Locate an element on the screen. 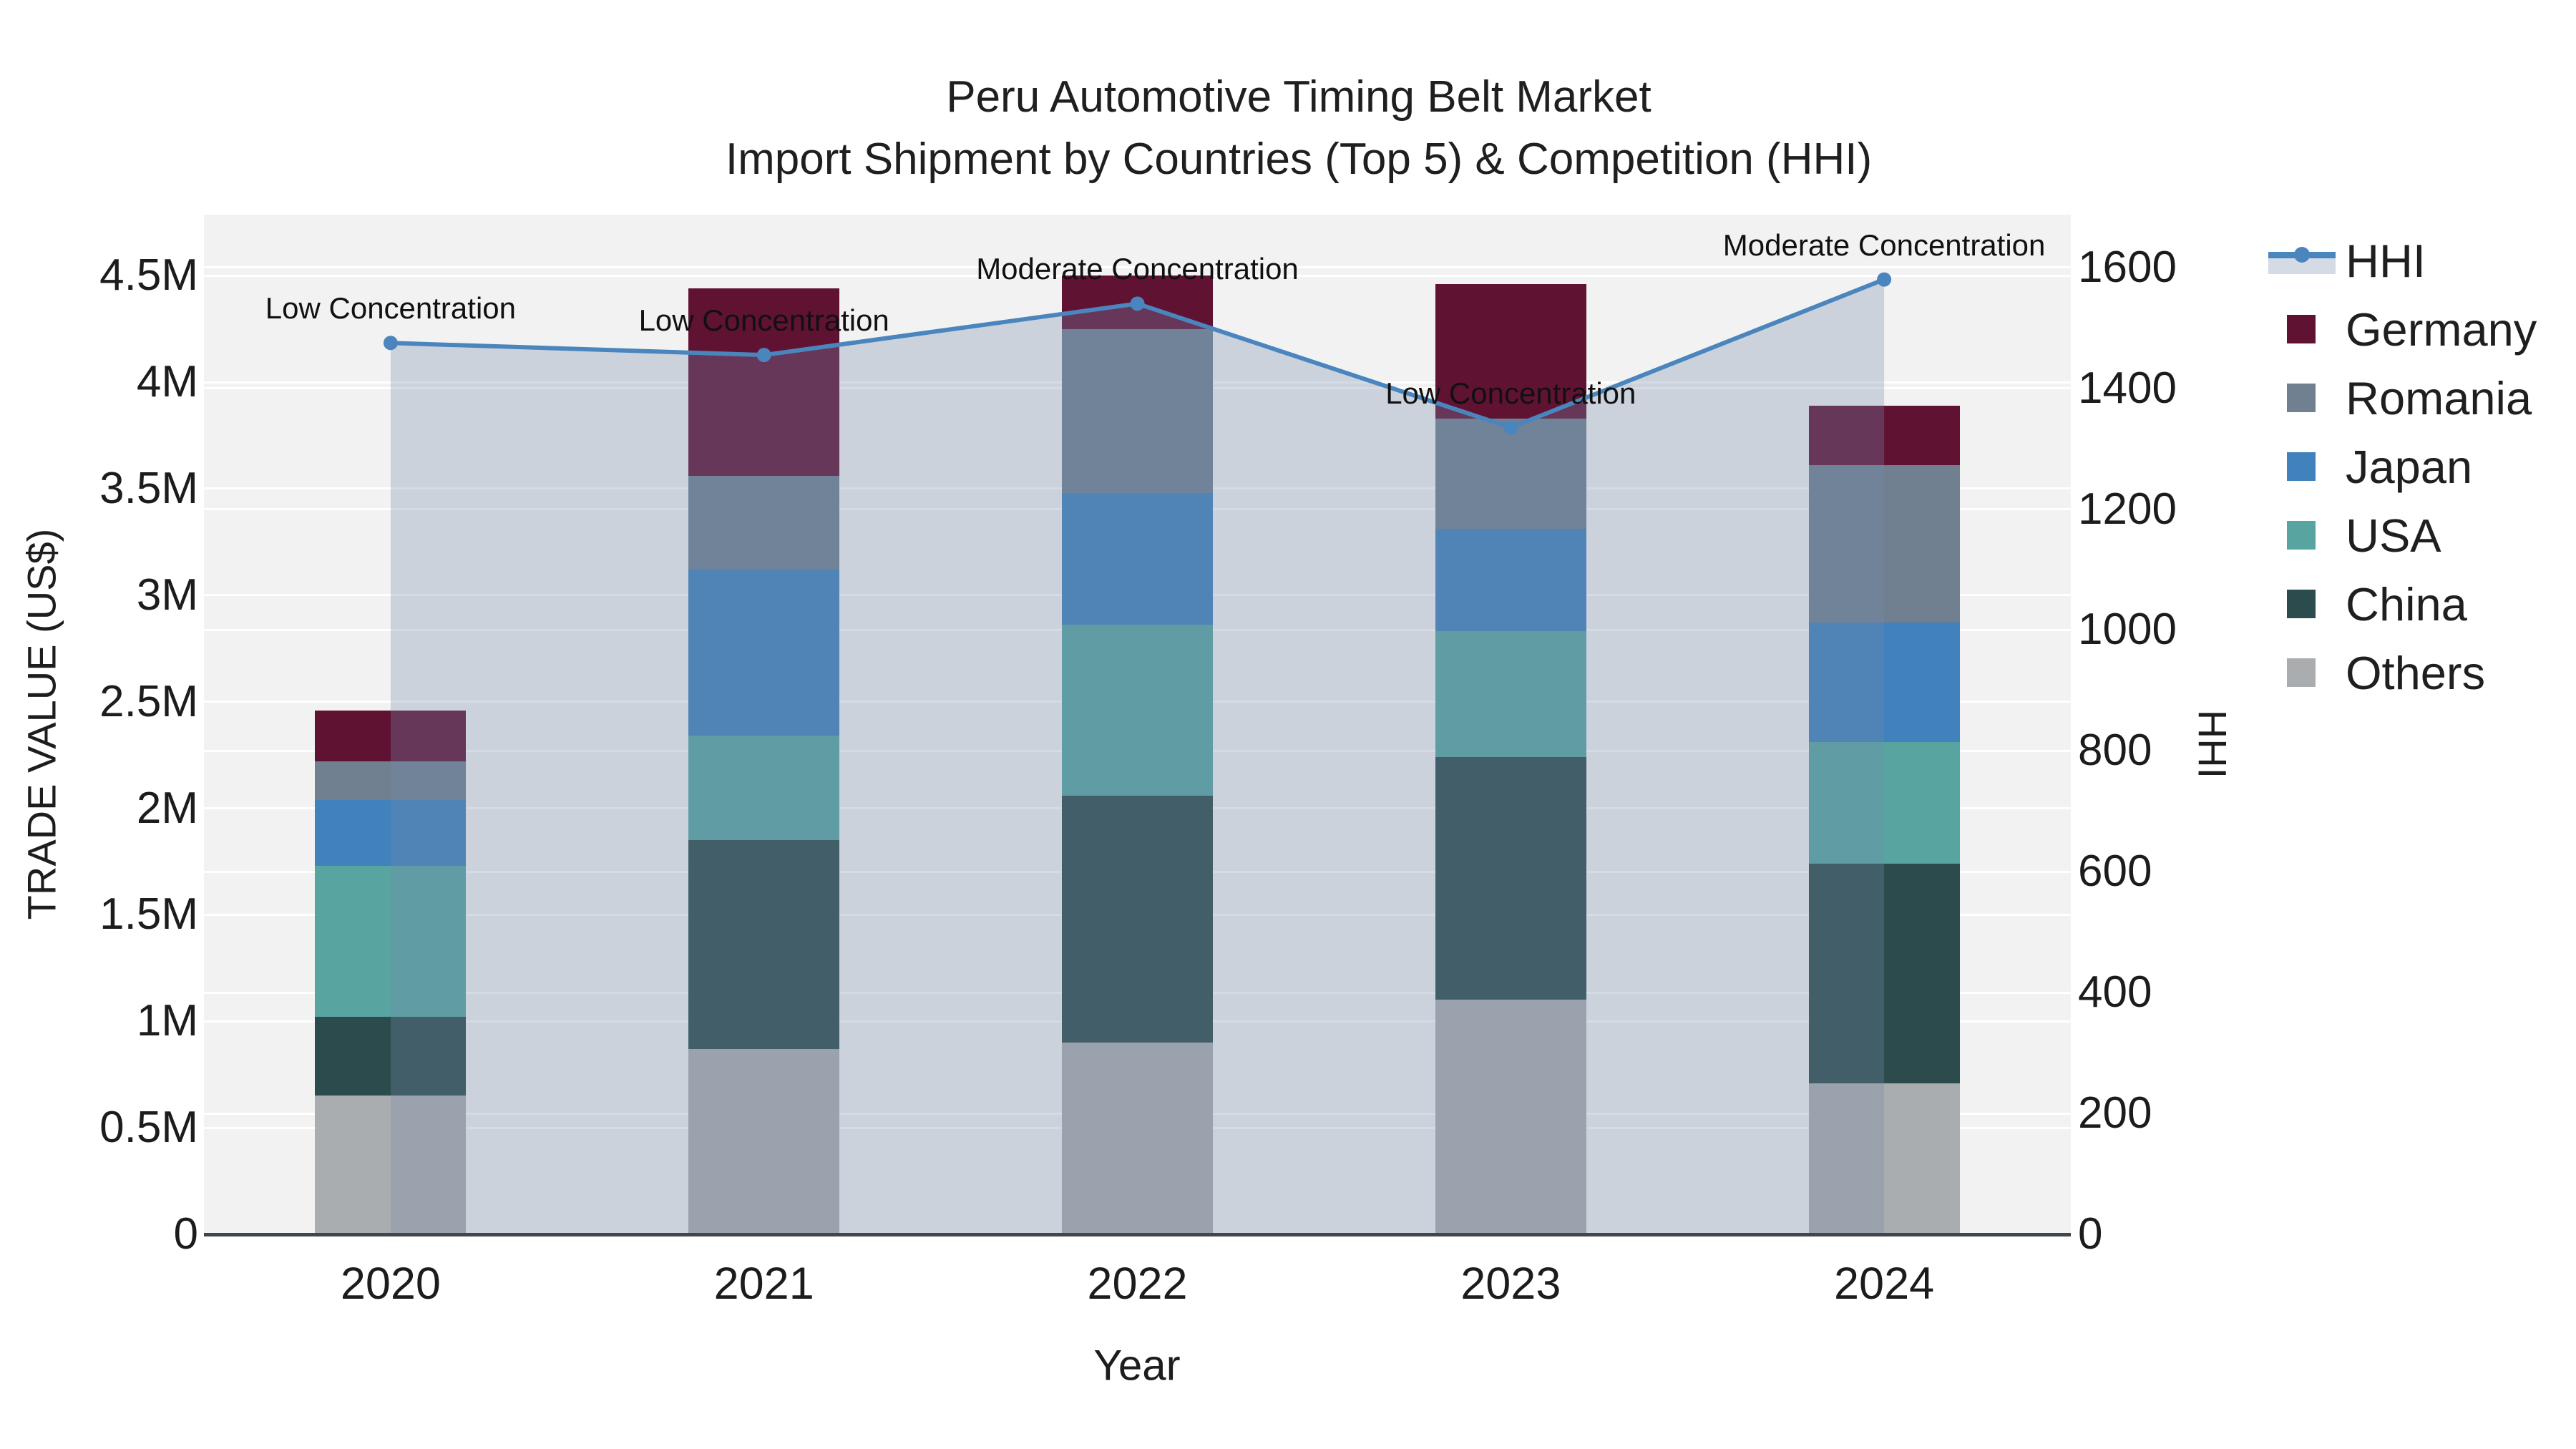  y-left-tick-label: 0.5M is located at coordinates (148, 1128).